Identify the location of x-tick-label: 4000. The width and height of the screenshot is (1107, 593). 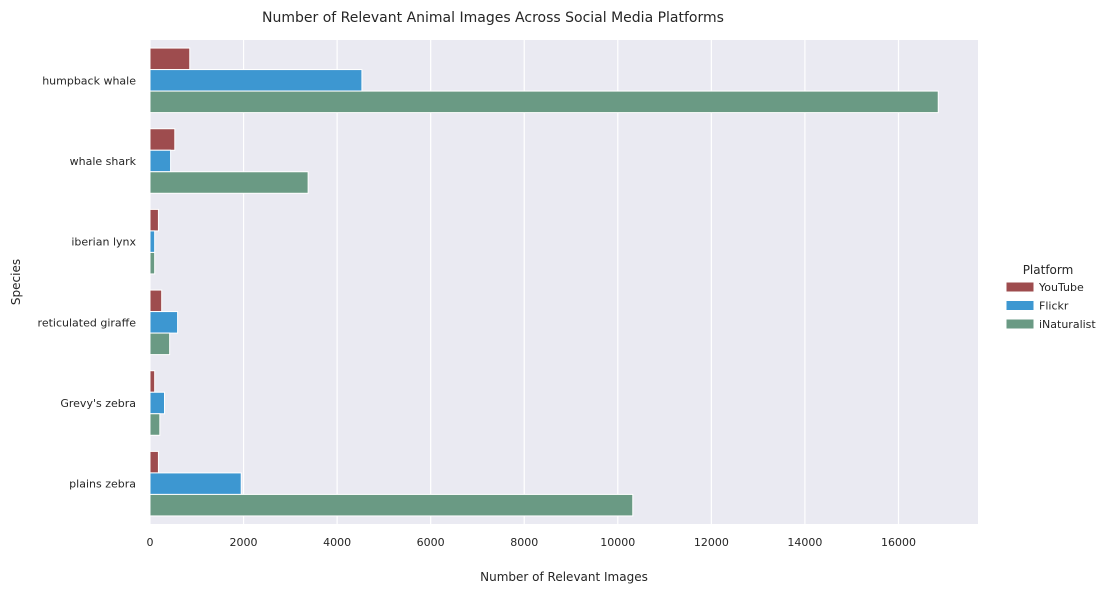
(337, 542).